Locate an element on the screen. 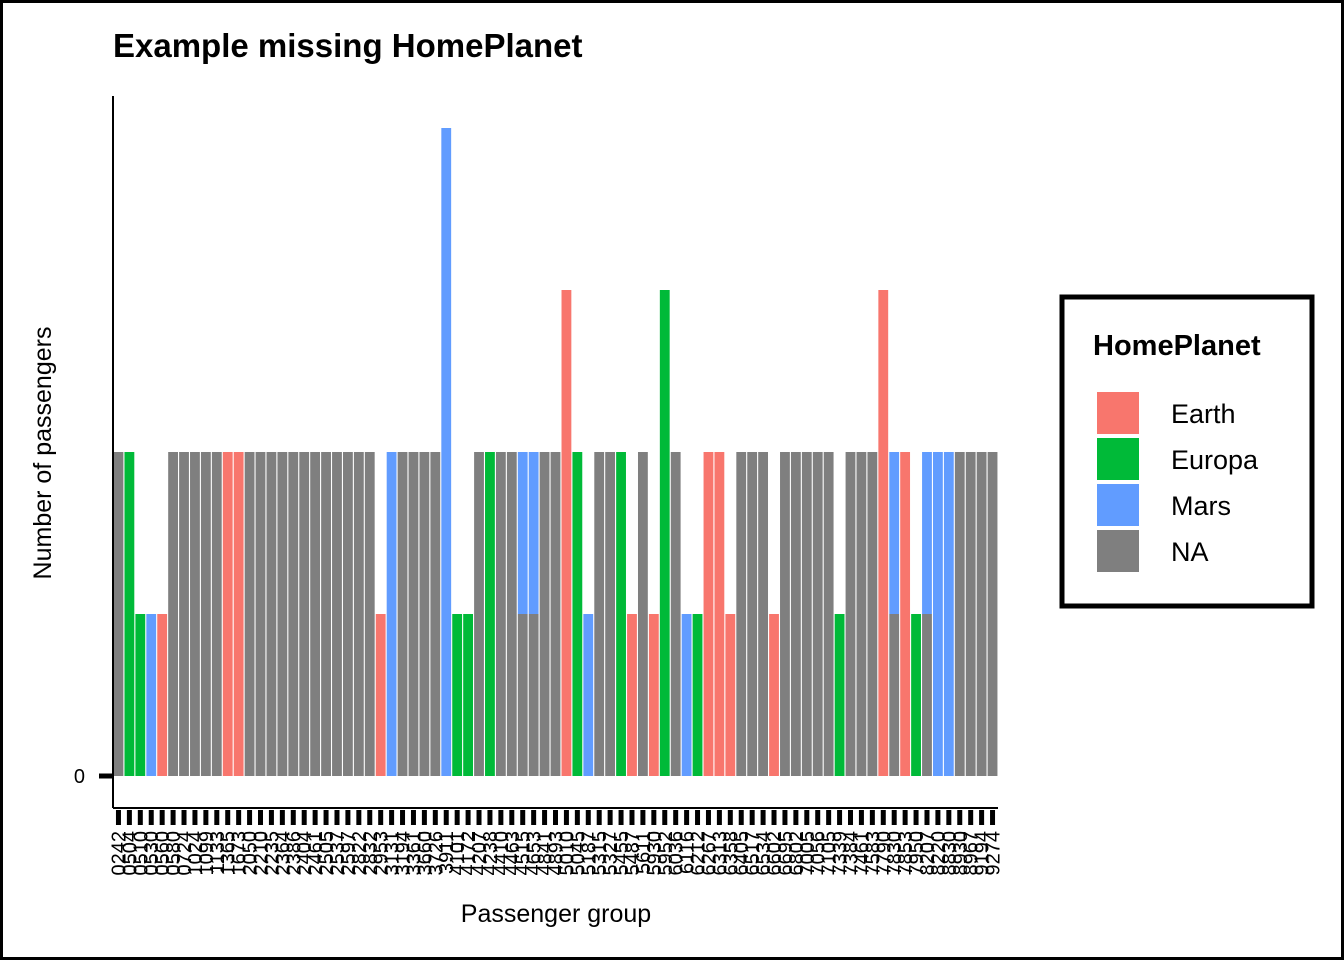 This screenshot has height=960, width=1344. x-tick-label: 5455 is located at coordinates (622, 853).